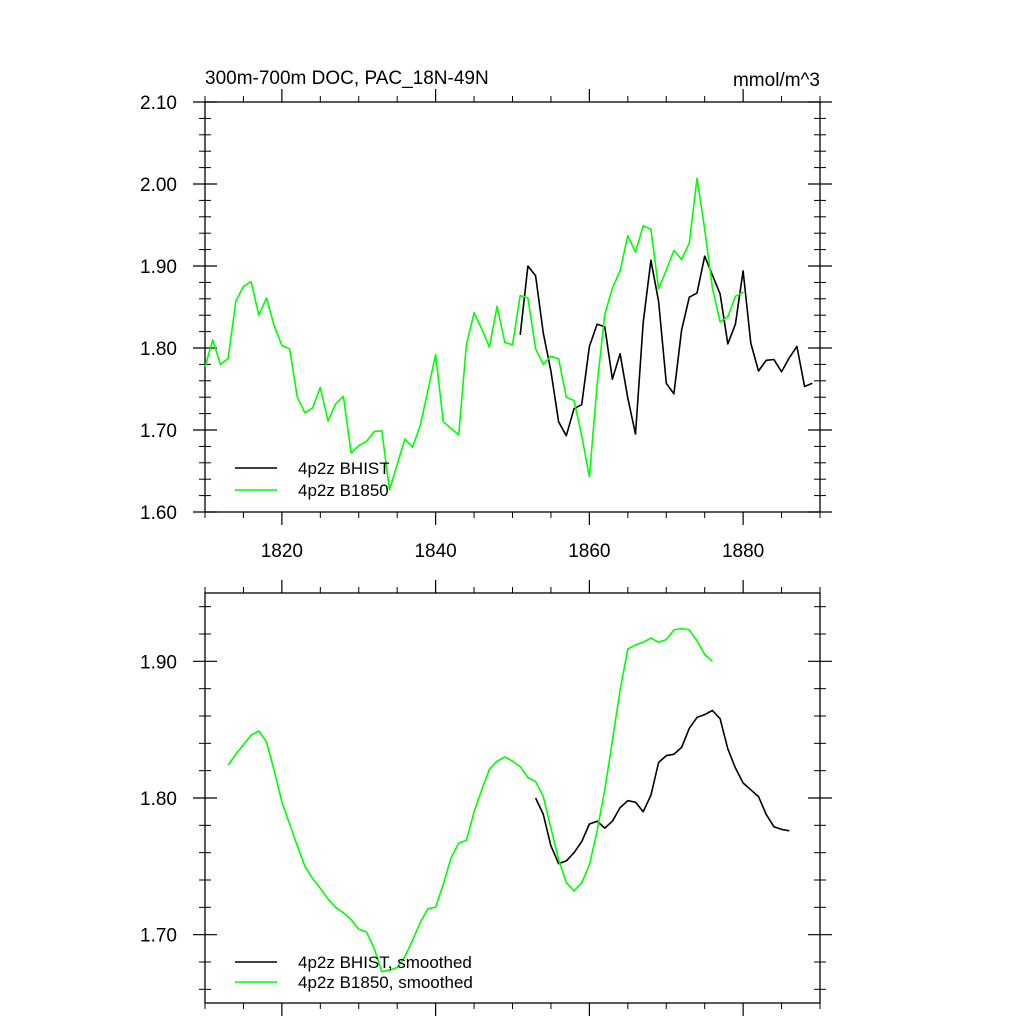 Image resolution: width=1024 pixels, height=1024 pixels. I want to click on top-x-tick-label: 1880, so click(743, 551).